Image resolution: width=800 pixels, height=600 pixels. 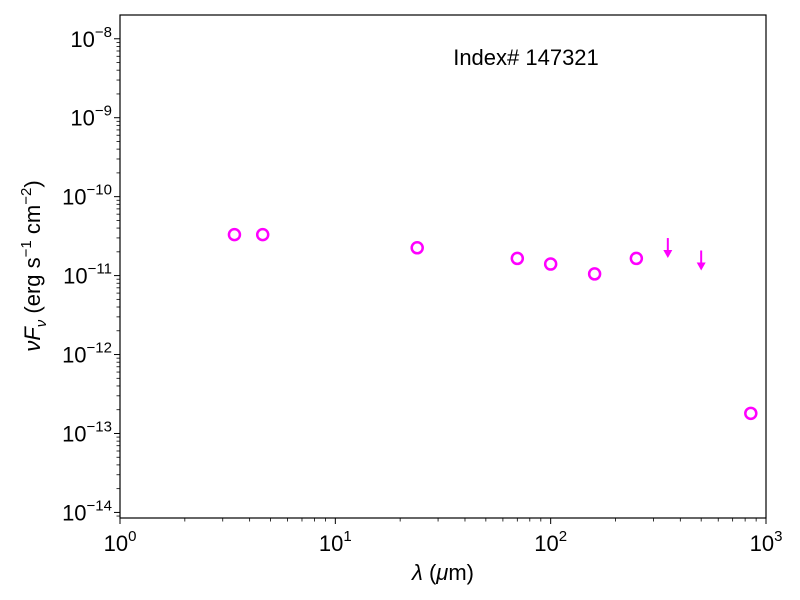 I want to click on y-tick-label: 10⁻¹³, so click(x=87, y=432).